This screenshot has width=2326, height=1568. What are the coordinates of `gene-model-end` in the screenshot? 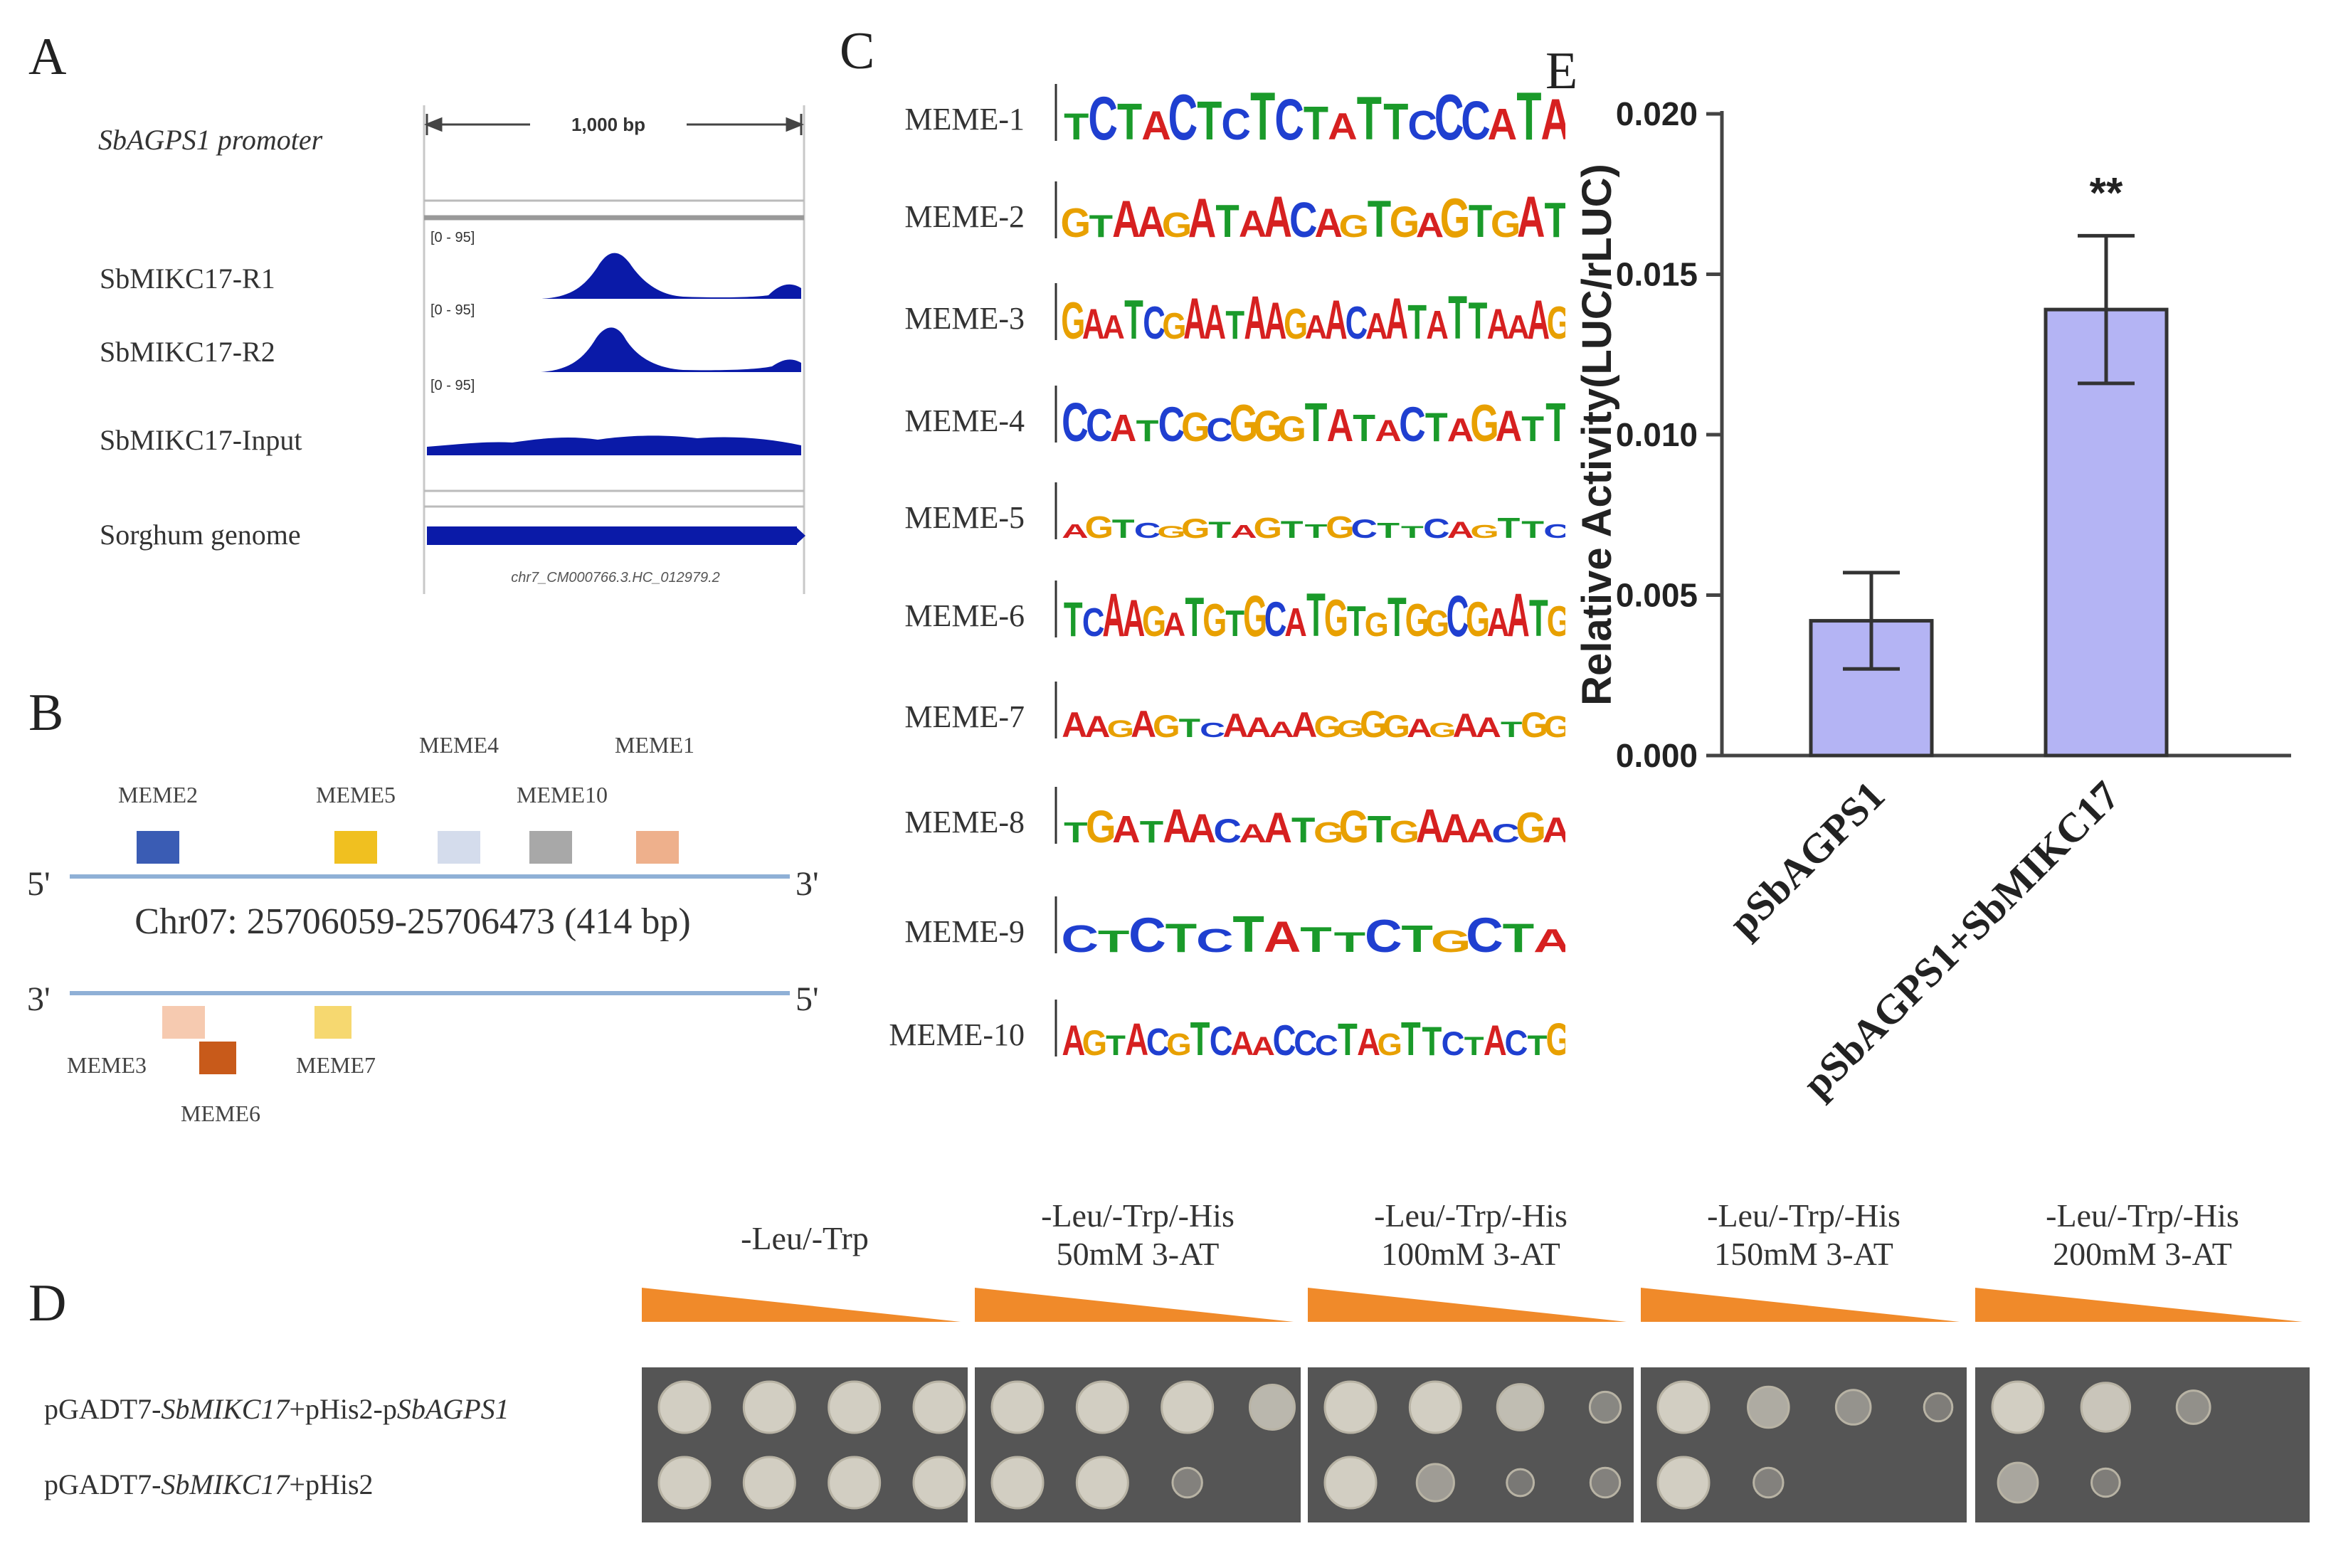 It's located at (800, 535).